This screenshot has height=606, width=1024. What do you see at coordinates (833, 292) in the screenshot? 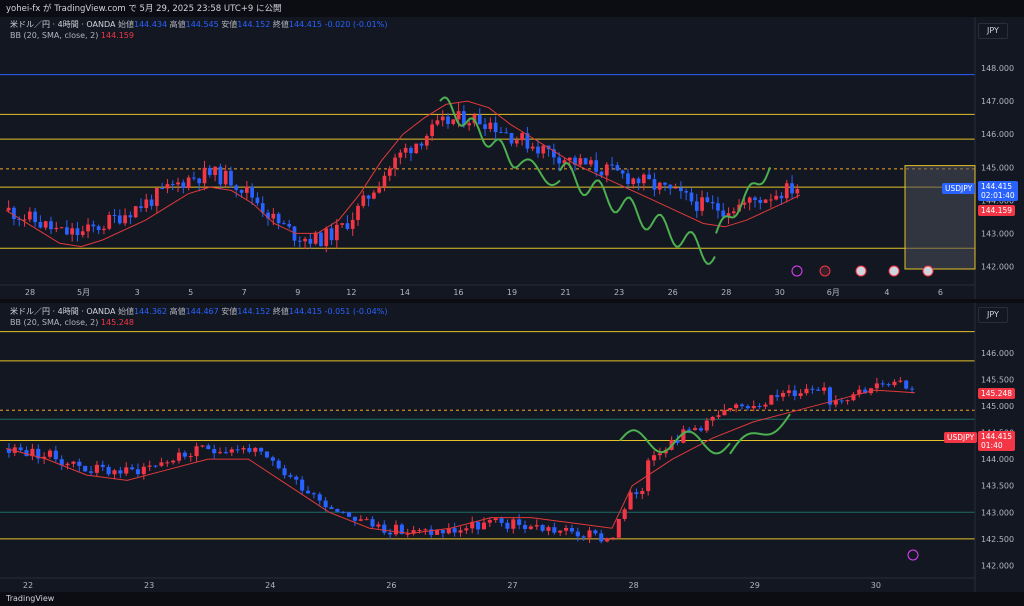
I see `time-axis-label: 6月` at bounding box center [833, 292].